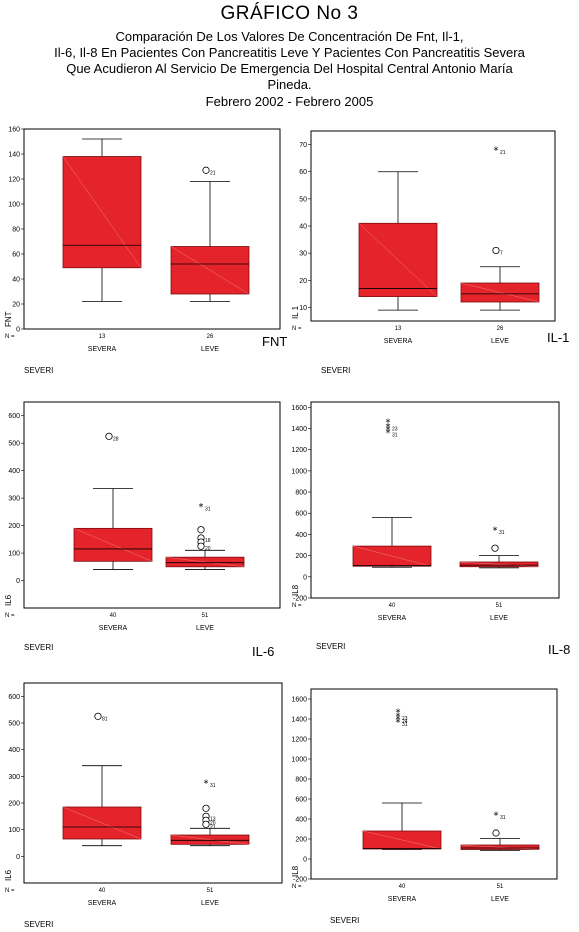 This screenshot has width=579, height=932. Describe the element at coordinates (300, 880) in the screenshot. I see `y-tick-label: -200` at that location.